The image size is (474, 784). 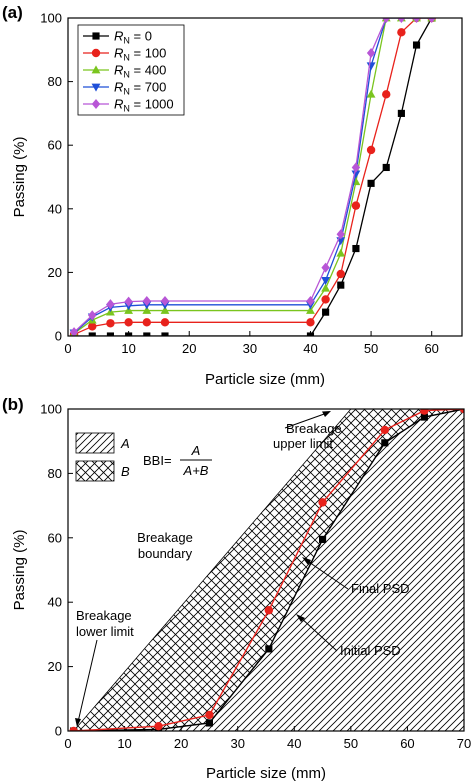 I want to click on panel-b-label: (b), so click(x=13, y=404).